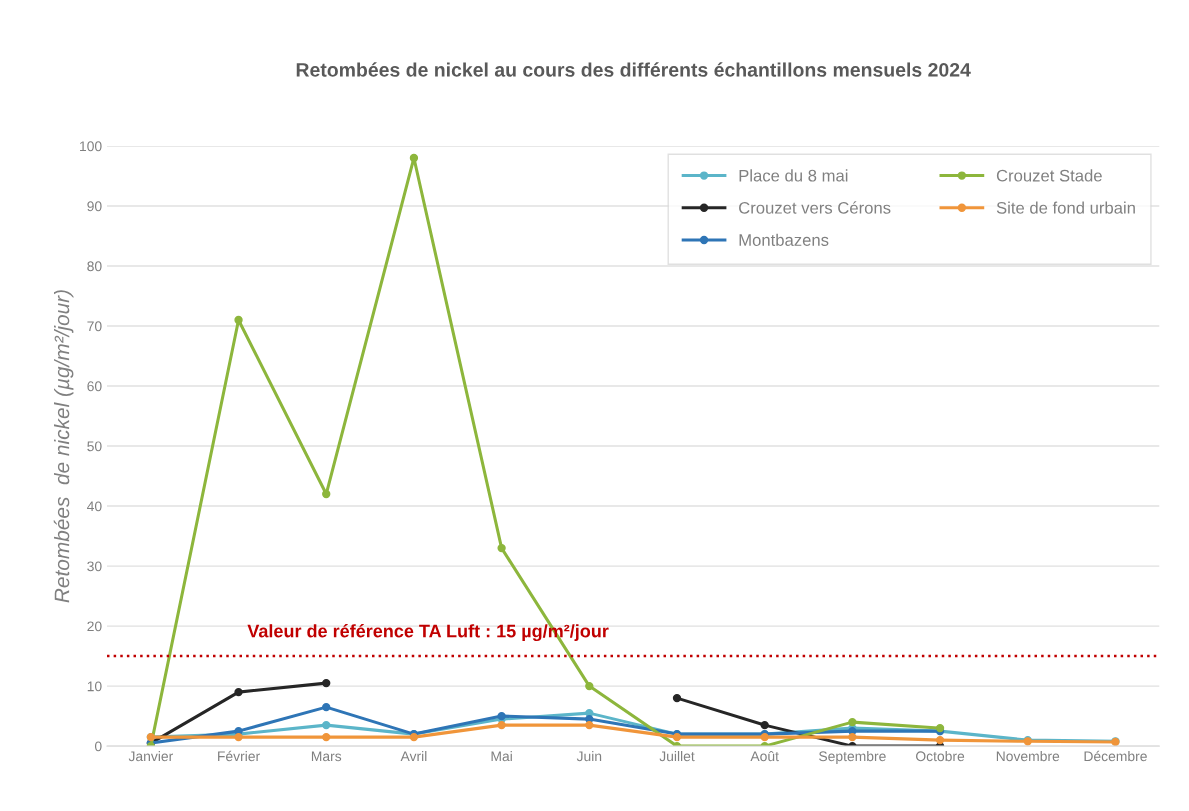  Describe the element at coordinates (63, 446) in the screenshot. I see `y-axis-title: Retombées de nickel (µg/m²/jour)` at that location.